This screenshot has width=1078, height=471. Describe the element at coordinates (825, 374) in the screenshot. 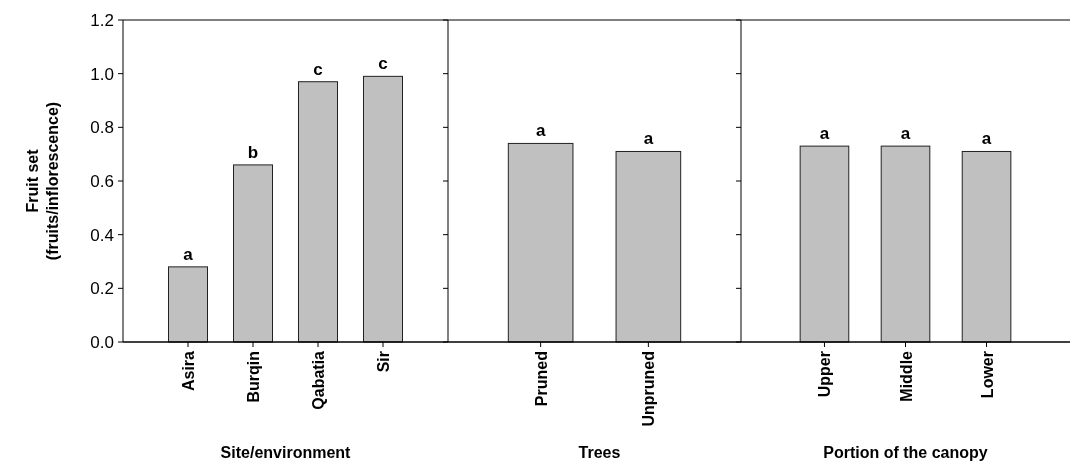

I see `x-tick-label: Upper` at that location.